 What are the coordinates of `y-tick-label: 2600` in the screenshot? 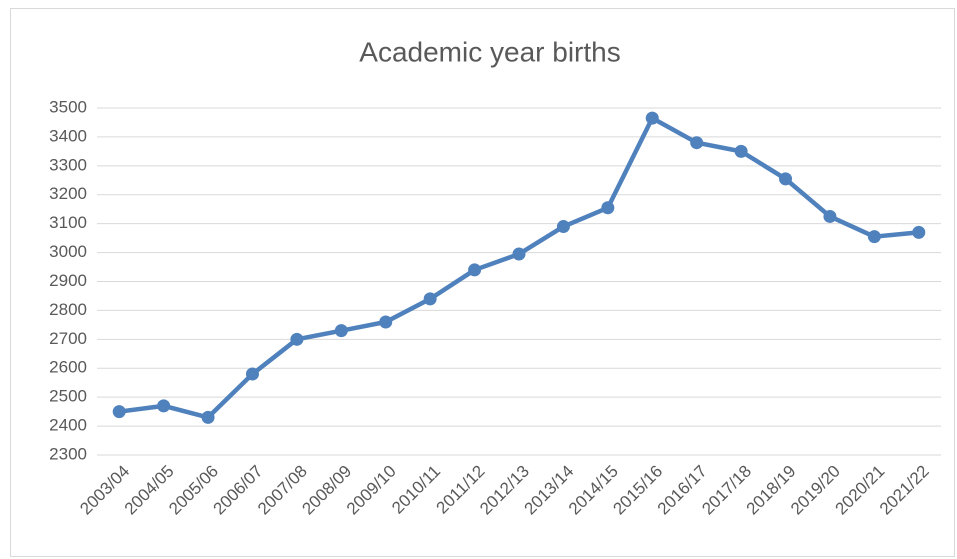 It's located at (68, 367).